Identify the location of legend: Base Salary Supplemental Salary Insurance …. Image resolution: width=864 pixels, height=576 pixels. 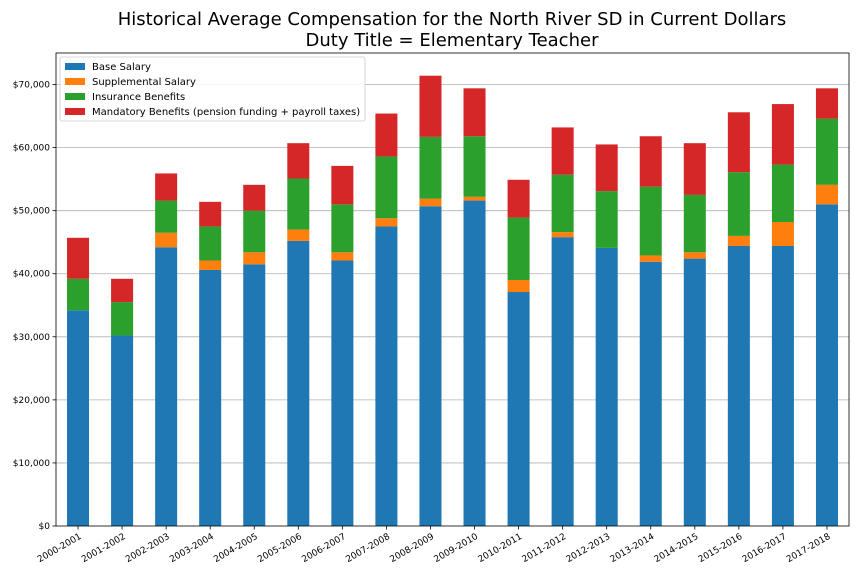
(212, 89).